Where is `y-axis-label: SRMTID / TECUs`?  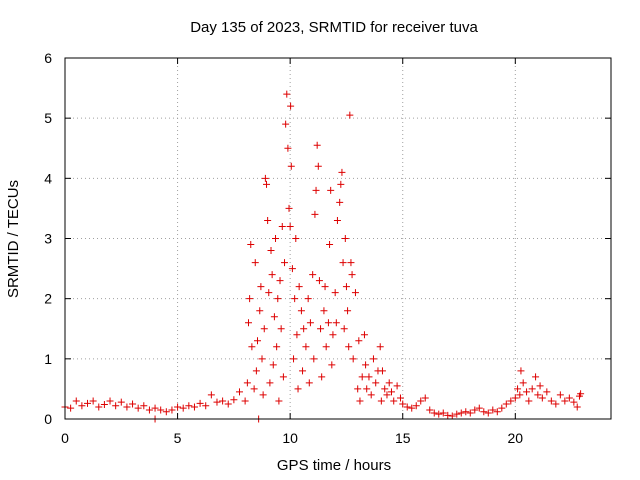
y-axis-label: SRMTID / TECUs is located at coordinates (13, 239).